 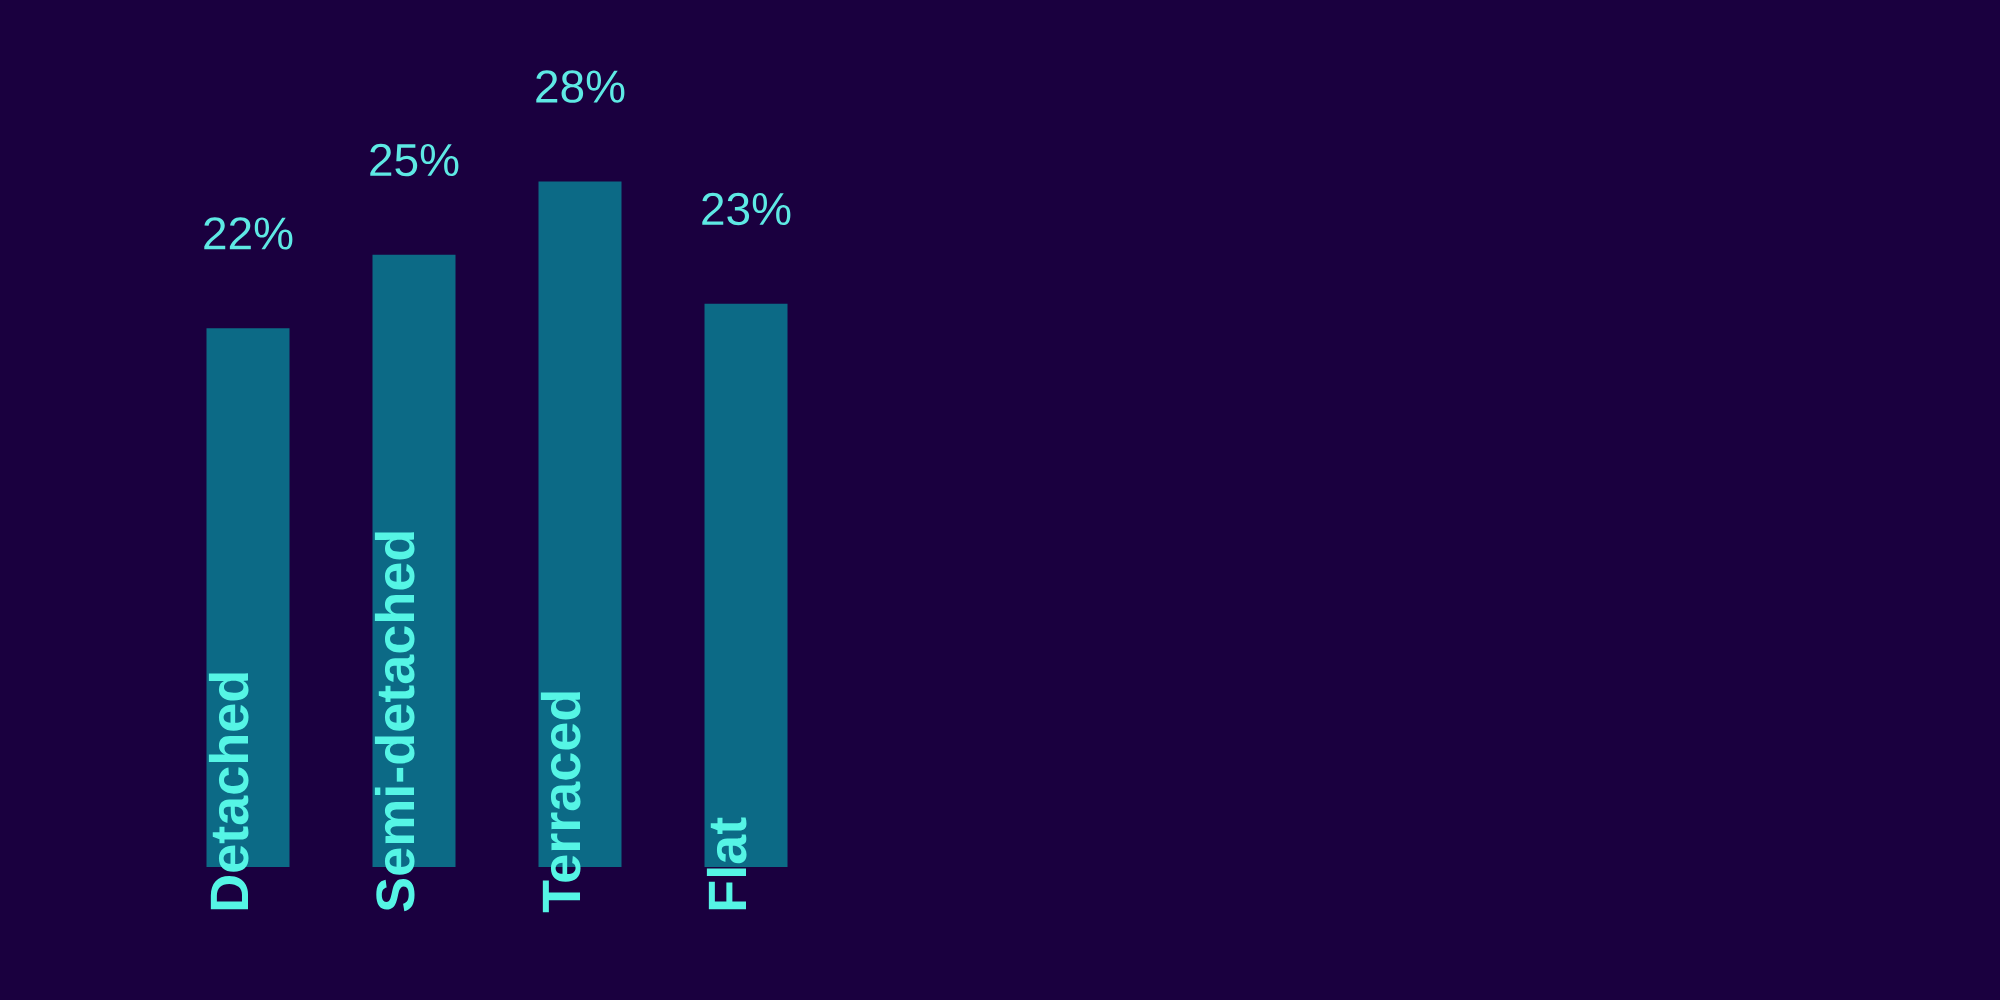 What do you see at coordinates (228, 791) in the screenshot?
I see `x-tick-label: Detached` at bounding box center [228, 791].